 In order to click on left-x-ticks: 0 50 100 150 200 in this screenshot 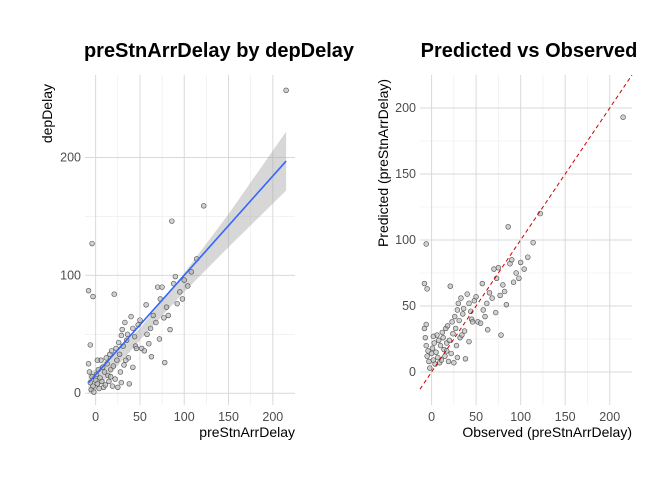, I will do `click(187, 417)`.